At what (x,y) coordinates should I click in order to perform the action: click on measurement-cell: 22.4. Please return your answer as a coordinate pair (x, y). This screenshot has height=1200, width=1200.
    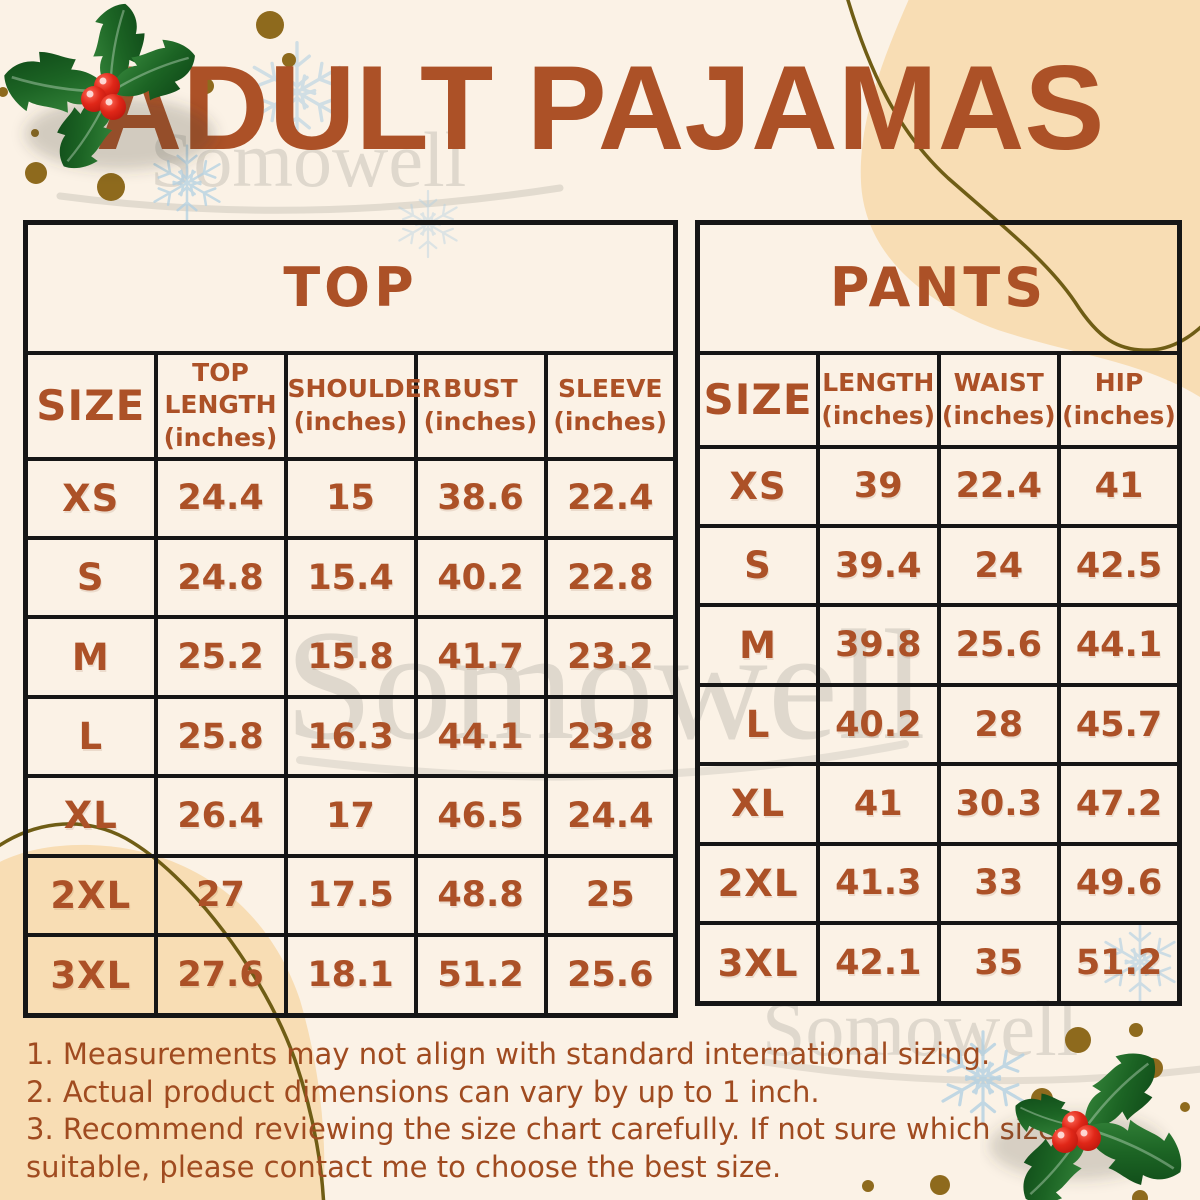
    Looking at the image, I should click on (998, 486).